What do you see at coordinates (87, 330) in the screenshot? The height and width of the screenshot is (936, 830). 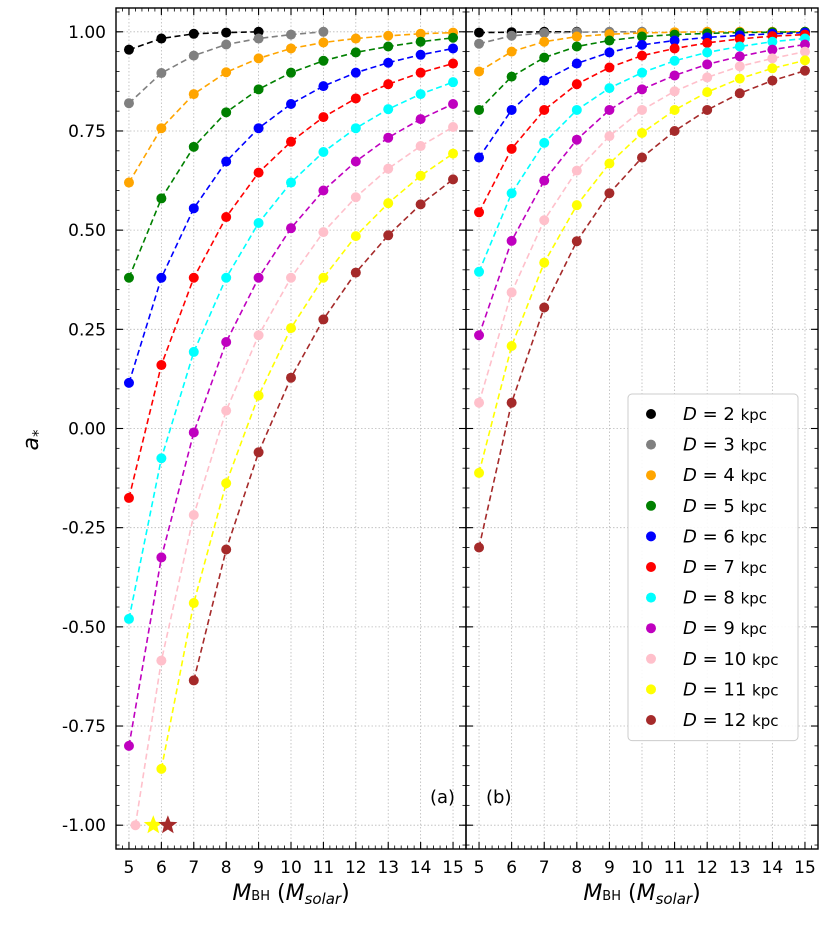 I see `y-tick-label: 0.25` at bounding box center [87, 330].